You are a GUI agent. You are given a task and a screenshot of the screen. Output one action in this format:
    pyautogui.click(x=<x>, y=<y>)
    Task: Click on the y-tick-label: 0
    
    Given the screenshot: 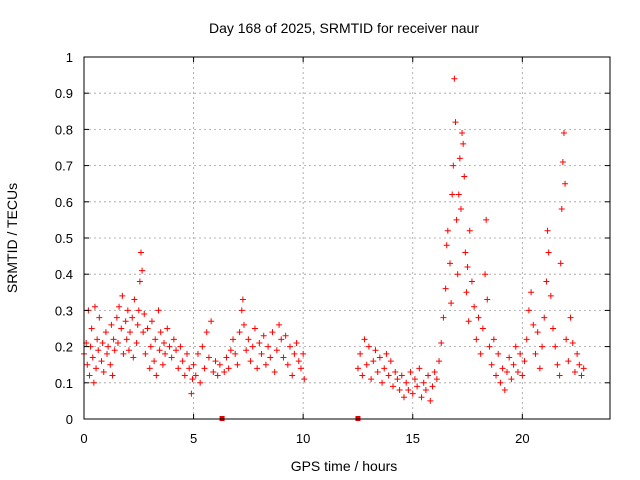 What is the action you would take?
    pyautogui.click(x=69, y=419)
    